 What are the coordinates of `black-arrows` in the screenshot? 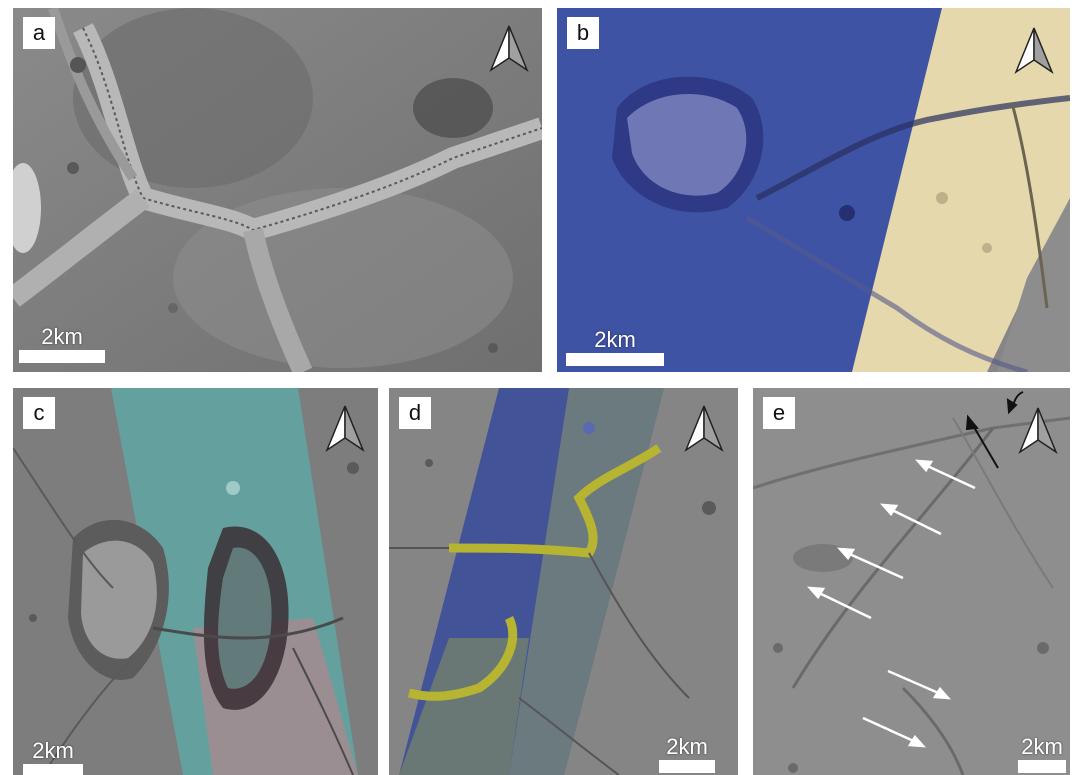 It's located at (994, 430).